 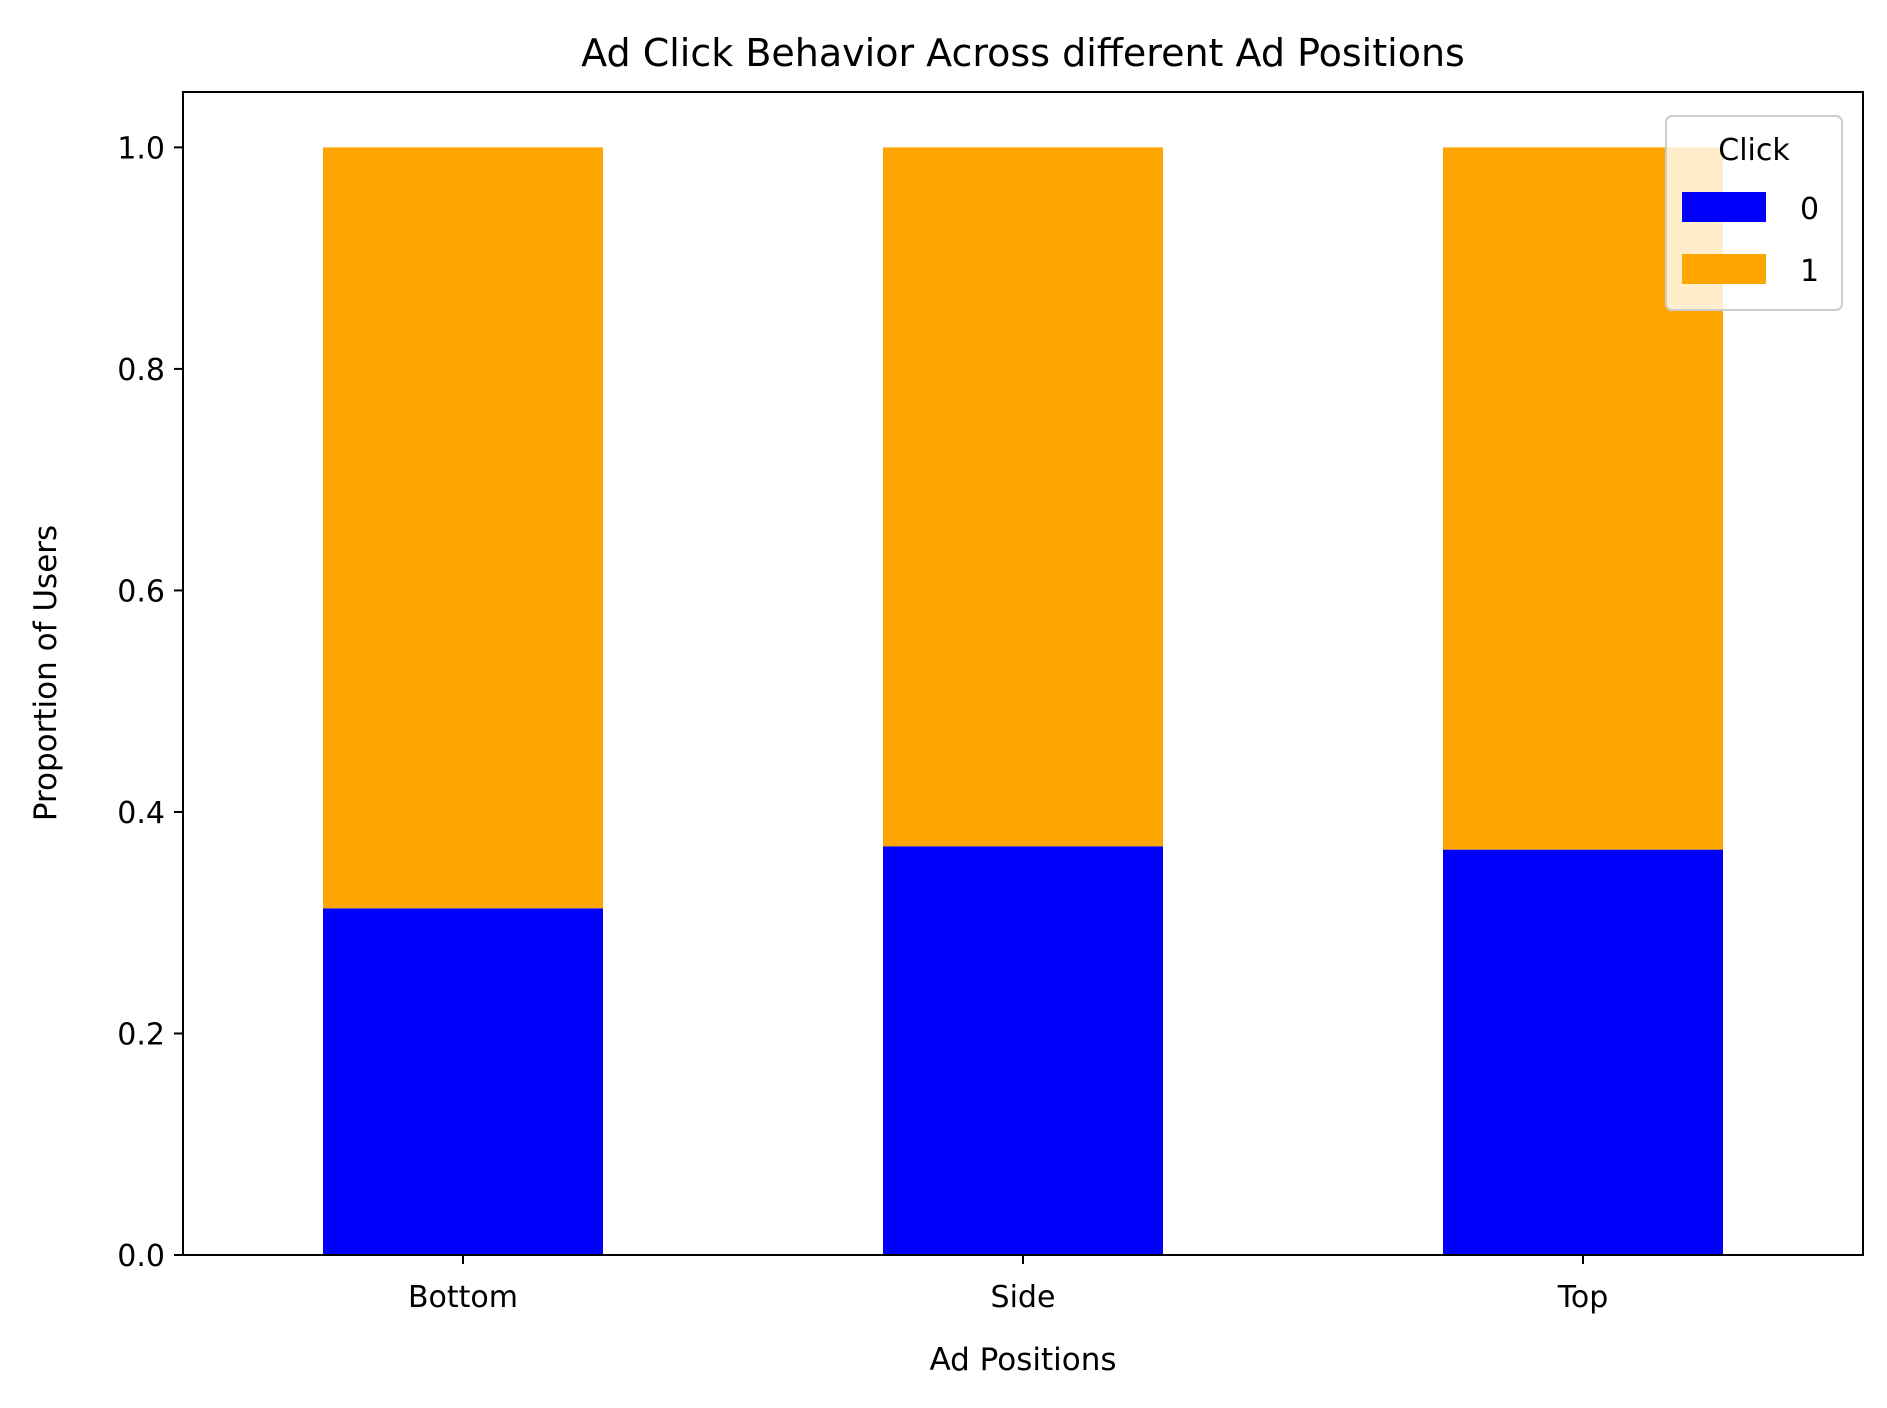 I want to click on y-tick-label: 0.6, so click(x=141, y=591).